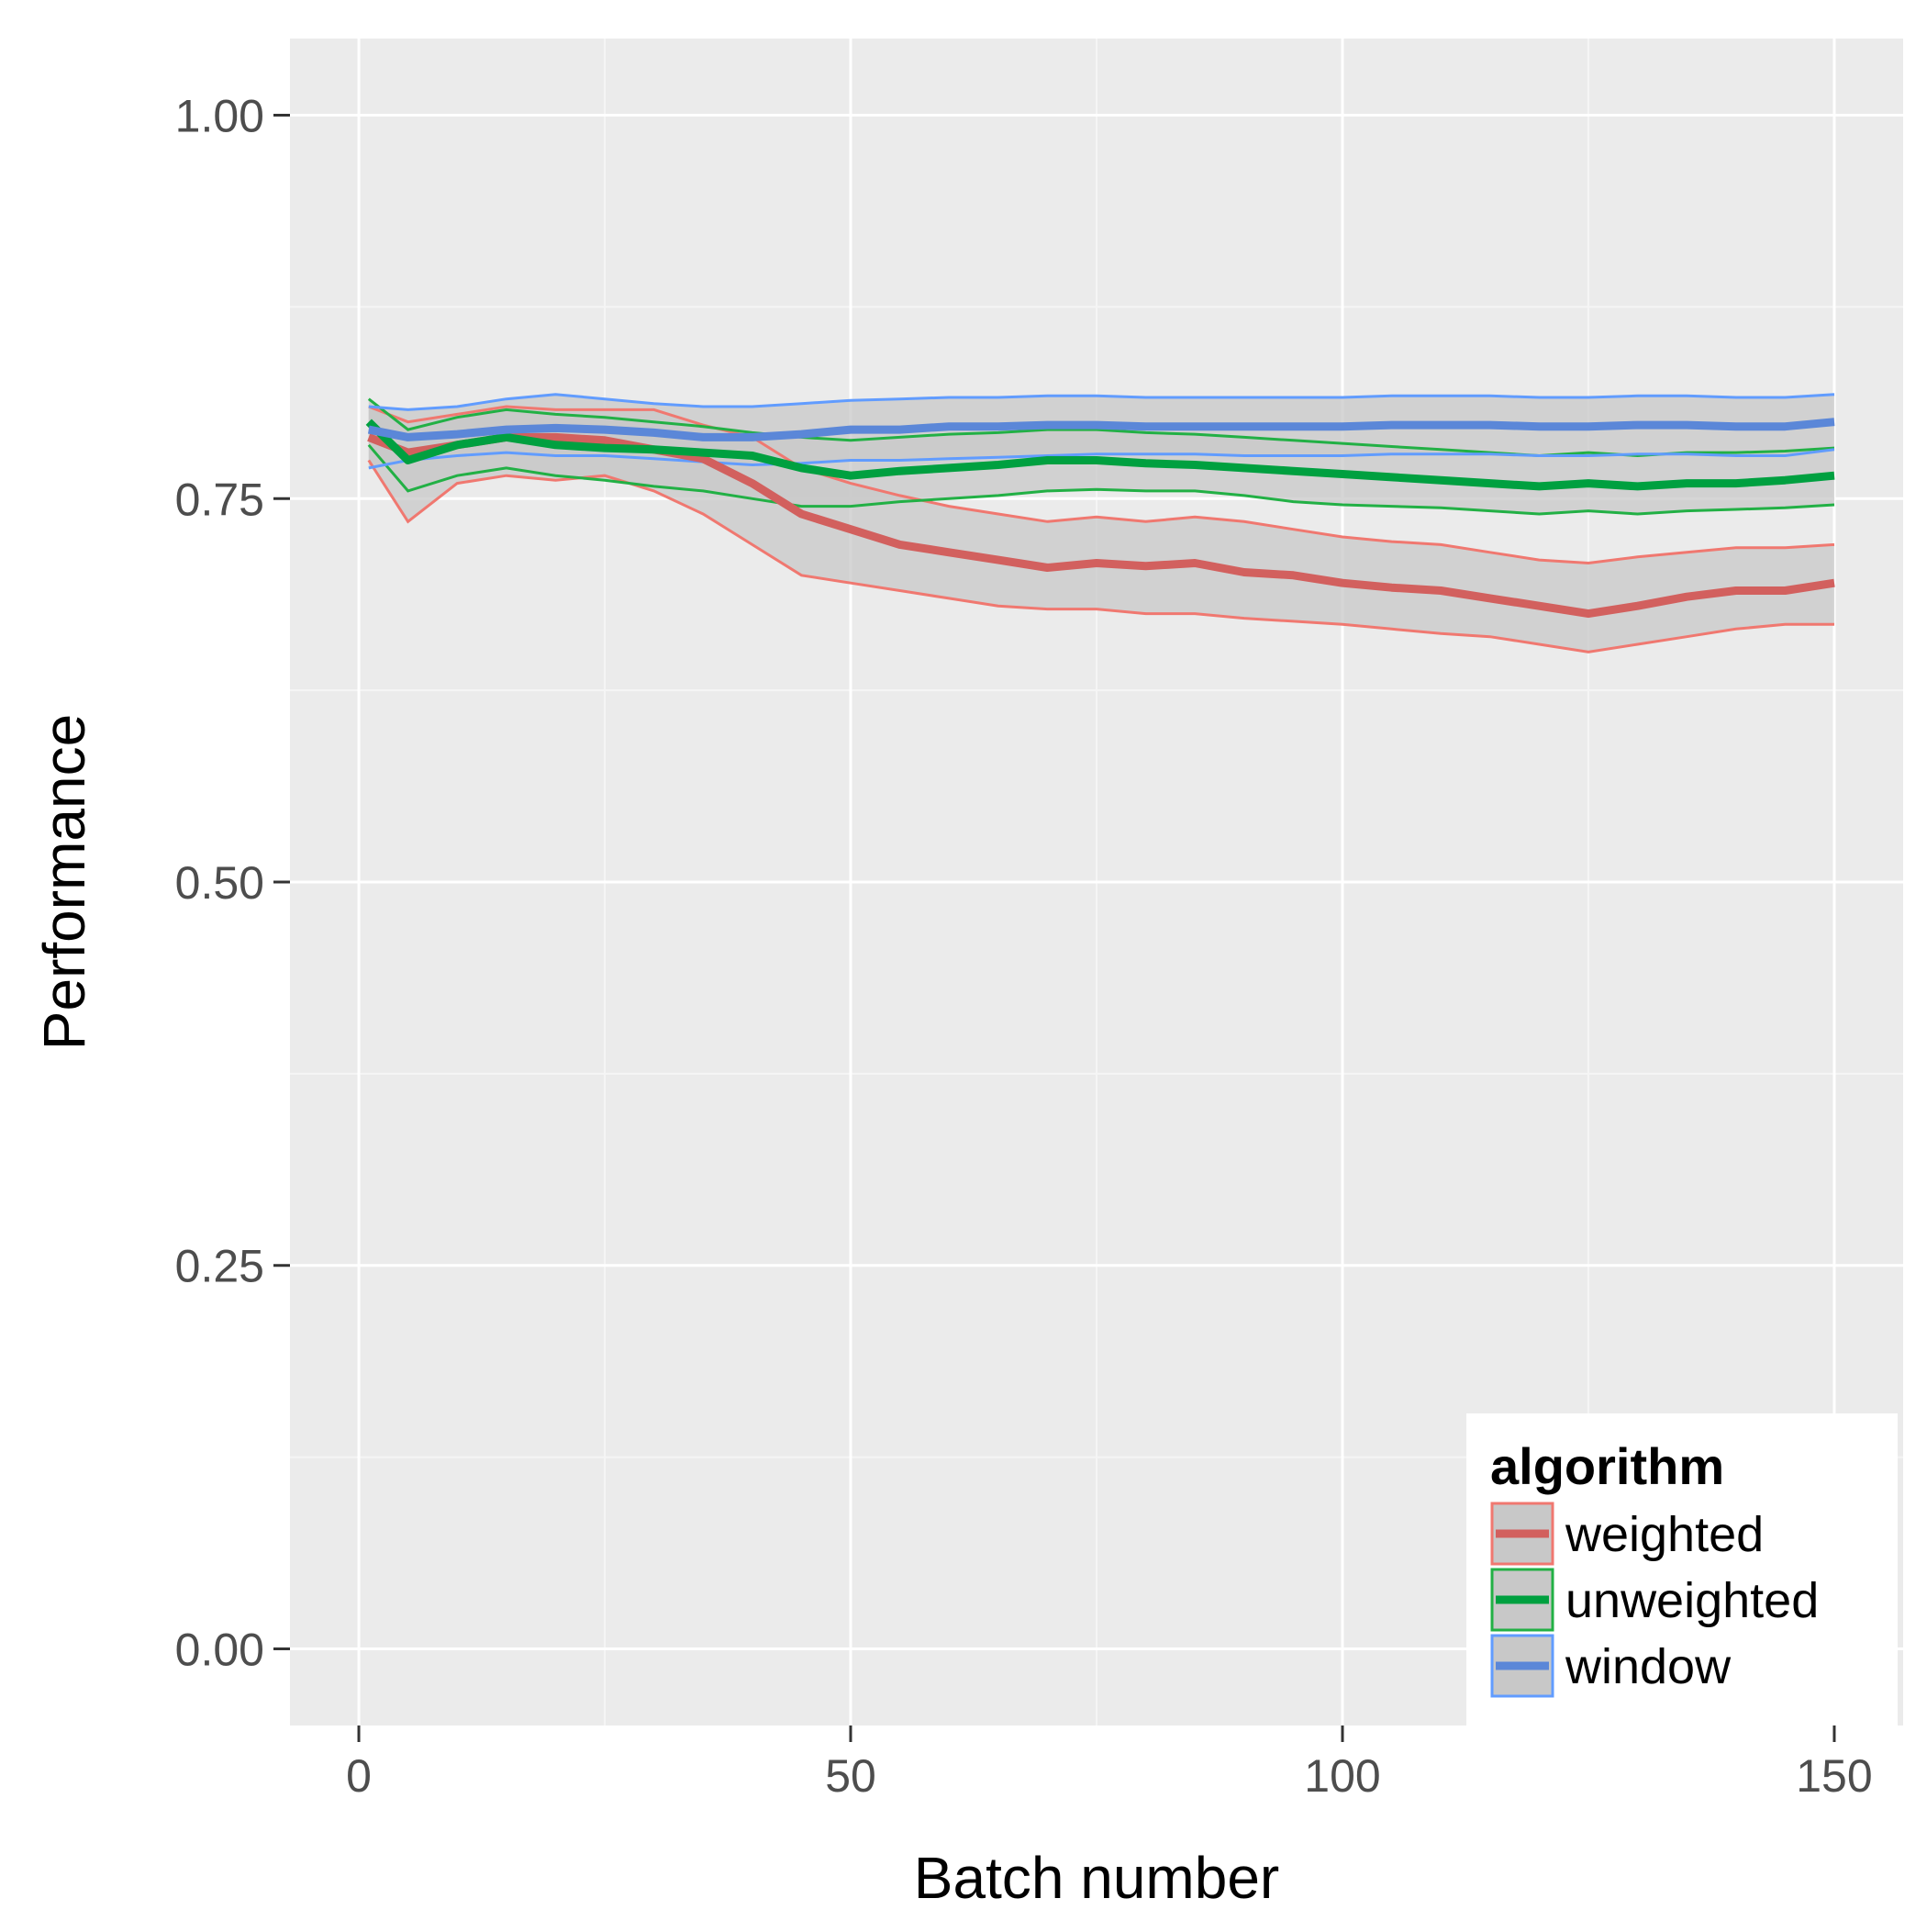 This screenshot has height=1932, width=1927. Describe the element at coordinates (219, 1649) in the screenshot. I see `y-tick-label: 0.00` at that location.